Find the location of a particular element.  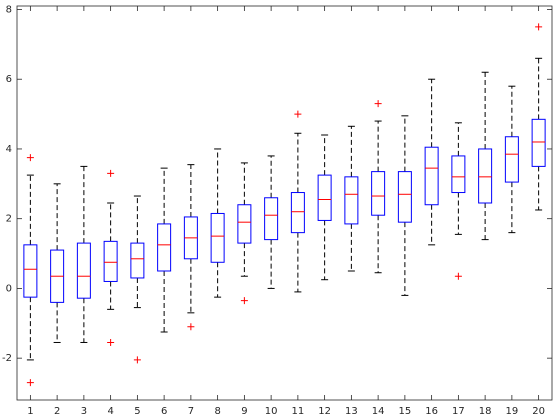

y-tick-label: 0 is located at coordinates (9, 288).